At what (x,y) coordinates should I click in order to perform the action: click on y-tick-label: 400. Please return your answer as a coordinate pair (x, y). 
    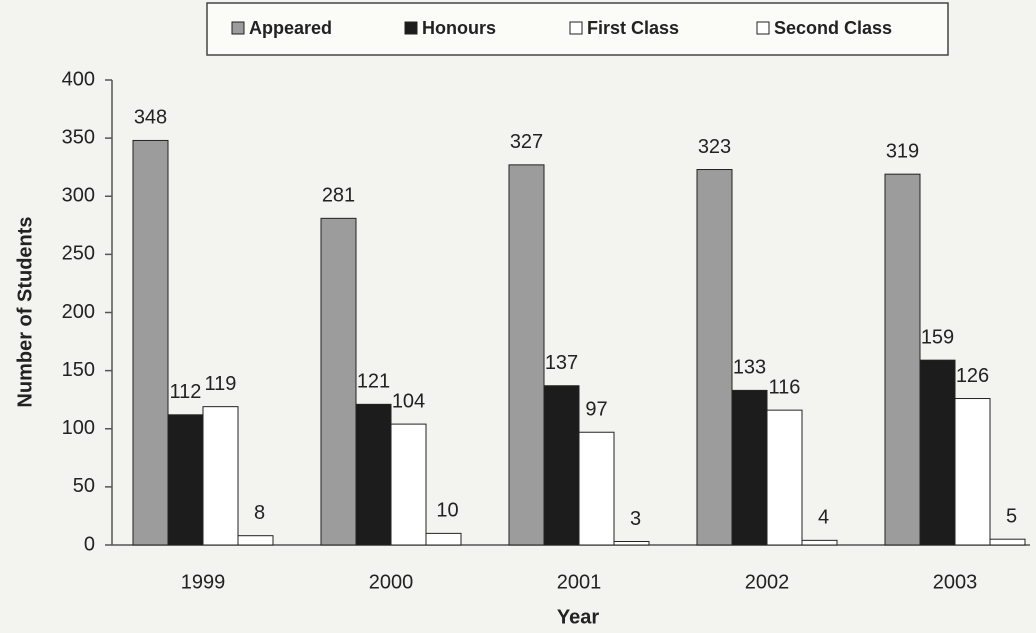
    Looking at the image, I should click on (78, 79).